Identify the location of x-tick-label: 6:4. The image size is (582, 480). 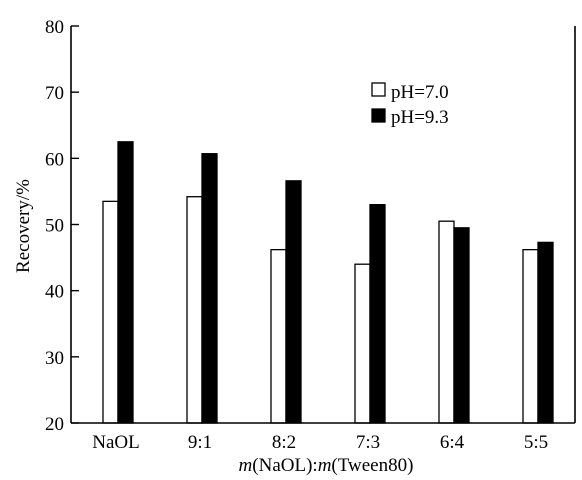
(452, 442).